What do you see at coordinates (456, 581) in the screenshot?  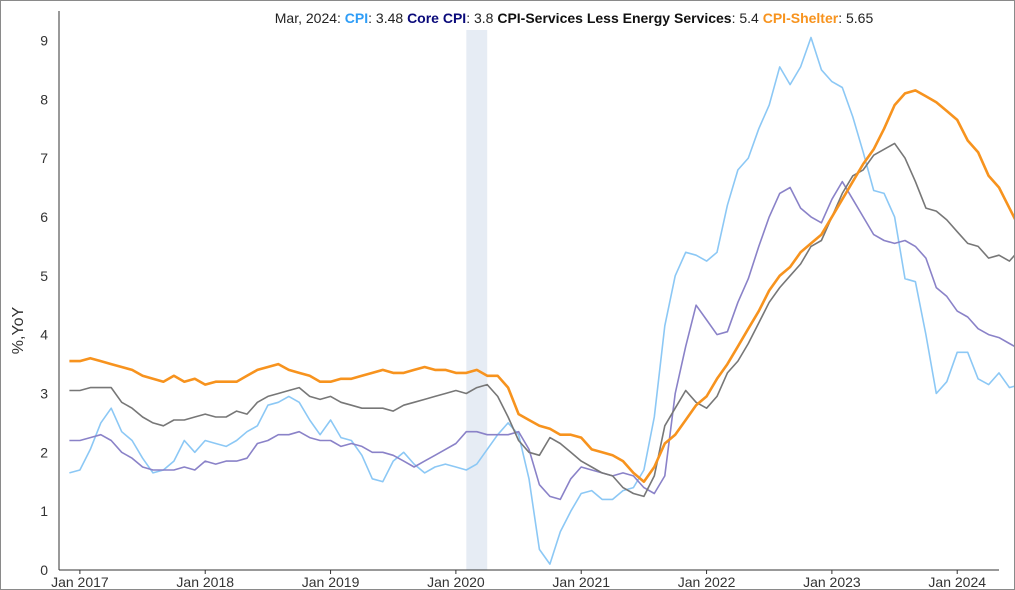 I see `x-tick-label: Jan 2020` at bounding box center [456, 581].